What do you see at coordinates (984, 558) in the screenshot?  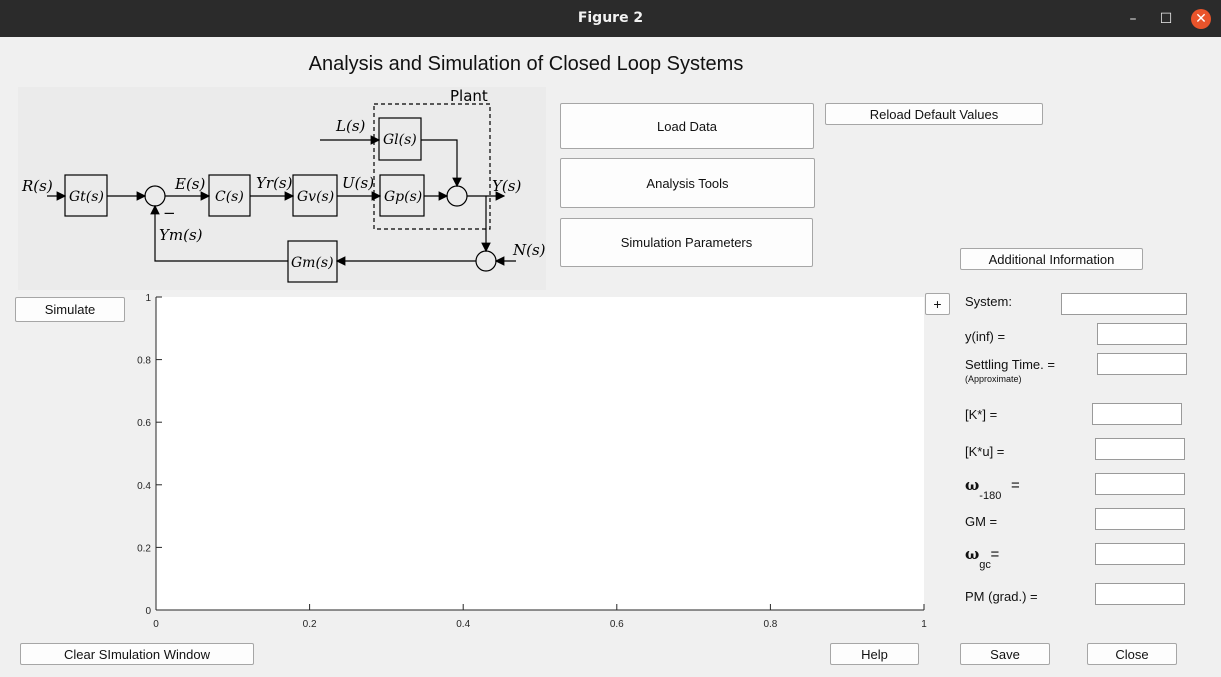 I see `omega-gc-label: ωgc =` at bounding box center [984, 558].